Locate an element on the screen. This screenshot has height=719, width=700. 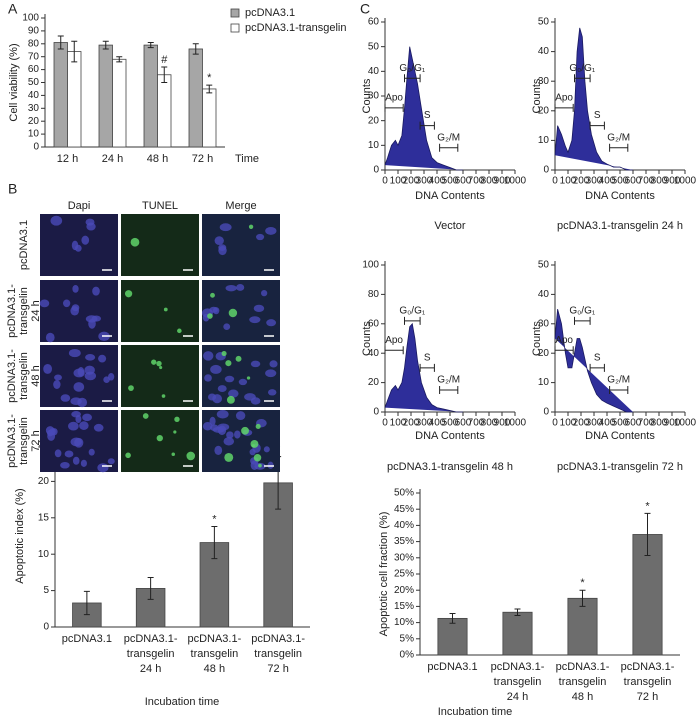
x-tick-label: 500 is located at coordinates (450, 423).